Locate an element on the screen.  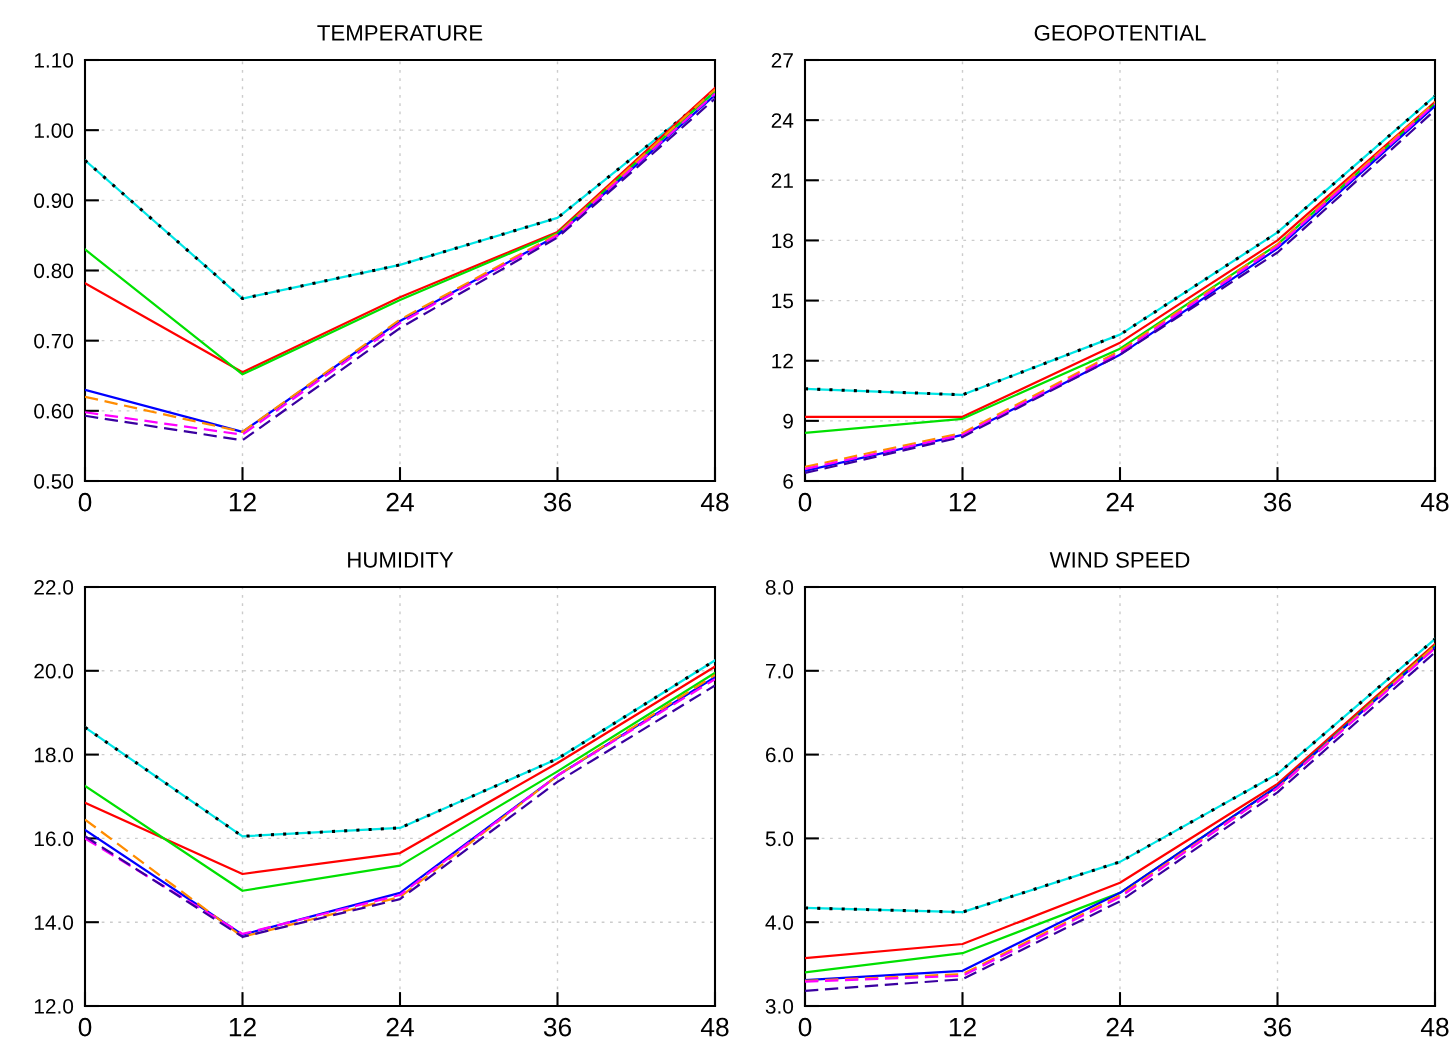
y-tick-label: 0.50 is located at coordinates (54, 481).